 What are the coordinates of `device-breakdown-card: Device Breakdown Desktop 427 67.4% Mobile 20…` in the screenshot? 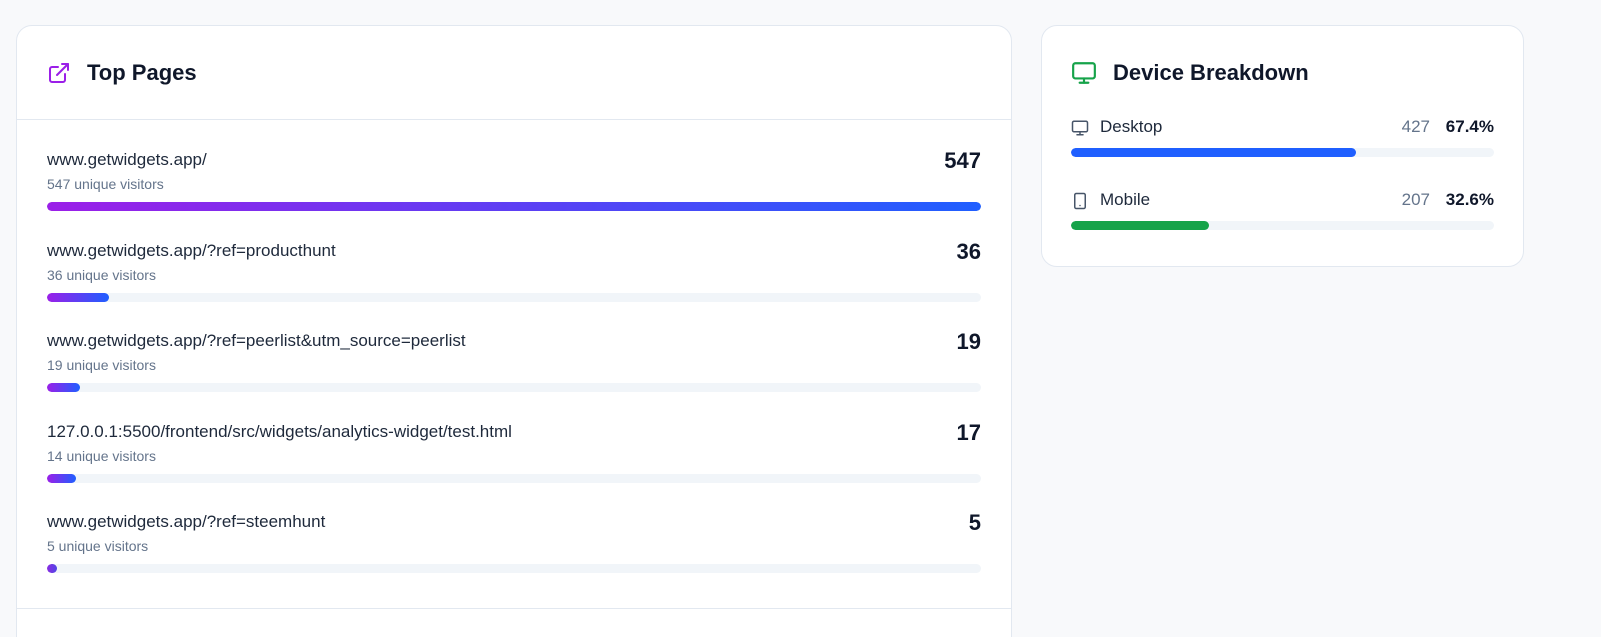 It's located at (1282, 146).